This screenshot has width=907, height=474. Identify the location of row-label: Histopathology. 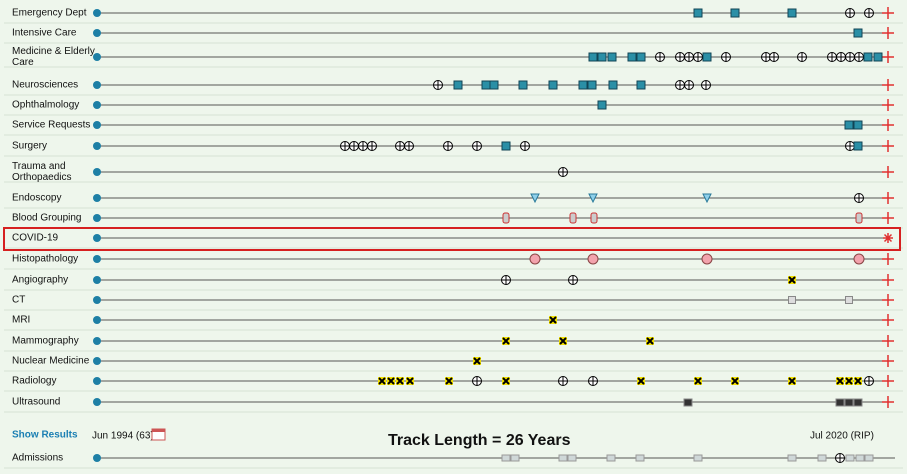
(45, 259).